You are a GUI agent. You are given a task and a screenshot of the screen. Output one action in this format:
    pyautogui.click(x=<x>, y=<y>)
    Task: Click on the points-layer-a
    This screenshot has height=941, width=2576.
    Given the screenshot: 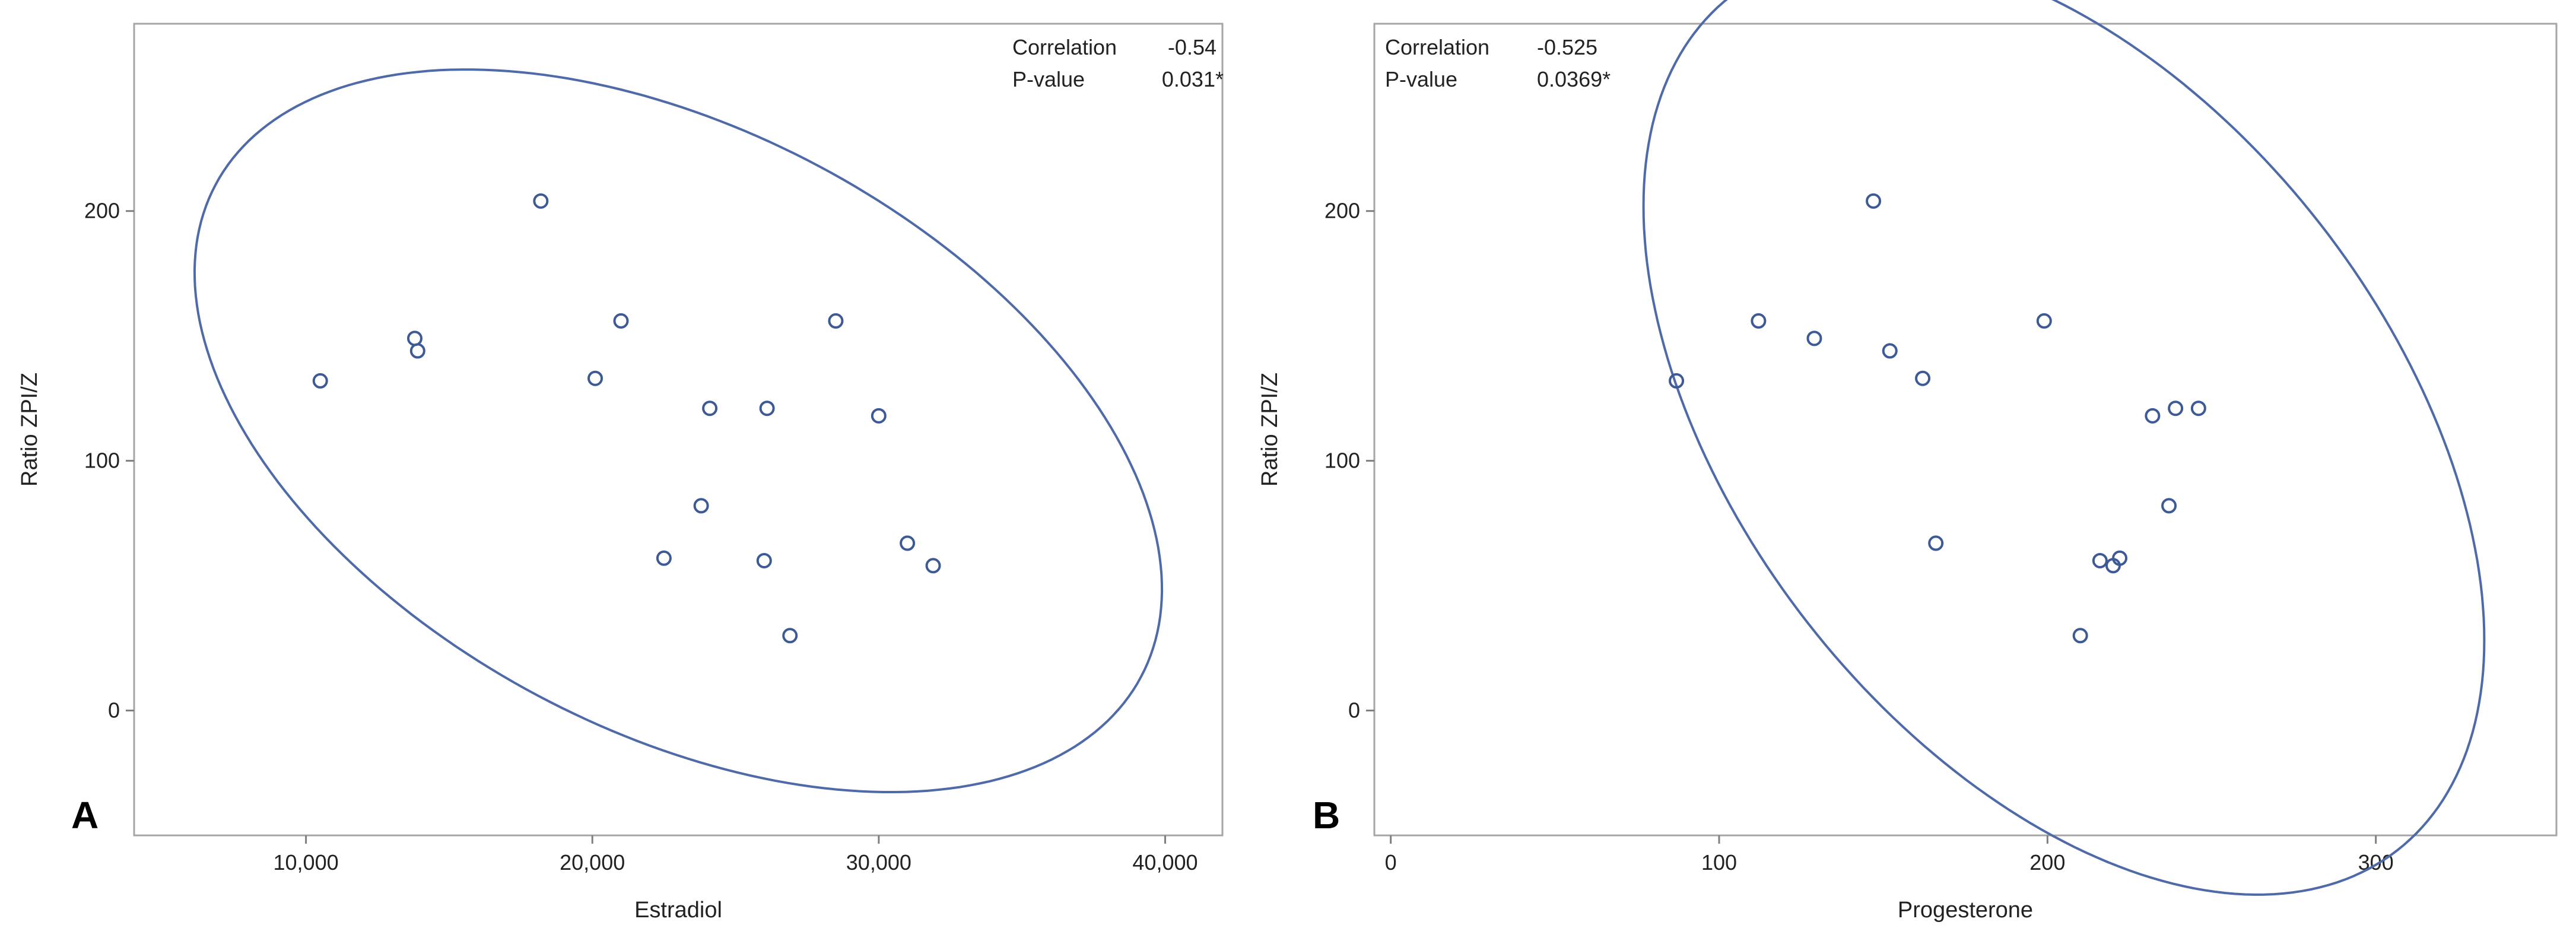 What is the action you would take?
    pyautogui.click(x=626, y=418)
    